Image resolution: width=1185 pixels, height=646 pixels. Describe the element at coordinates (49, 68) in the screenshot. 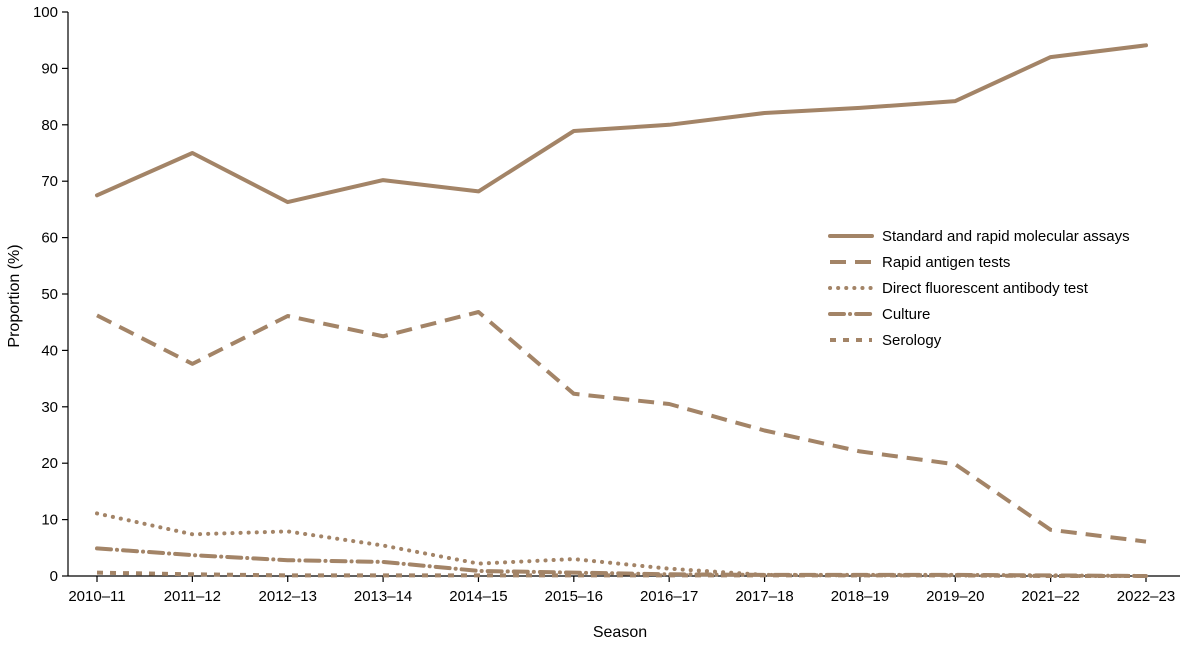

I see `y-tick-label: 90` at that location.